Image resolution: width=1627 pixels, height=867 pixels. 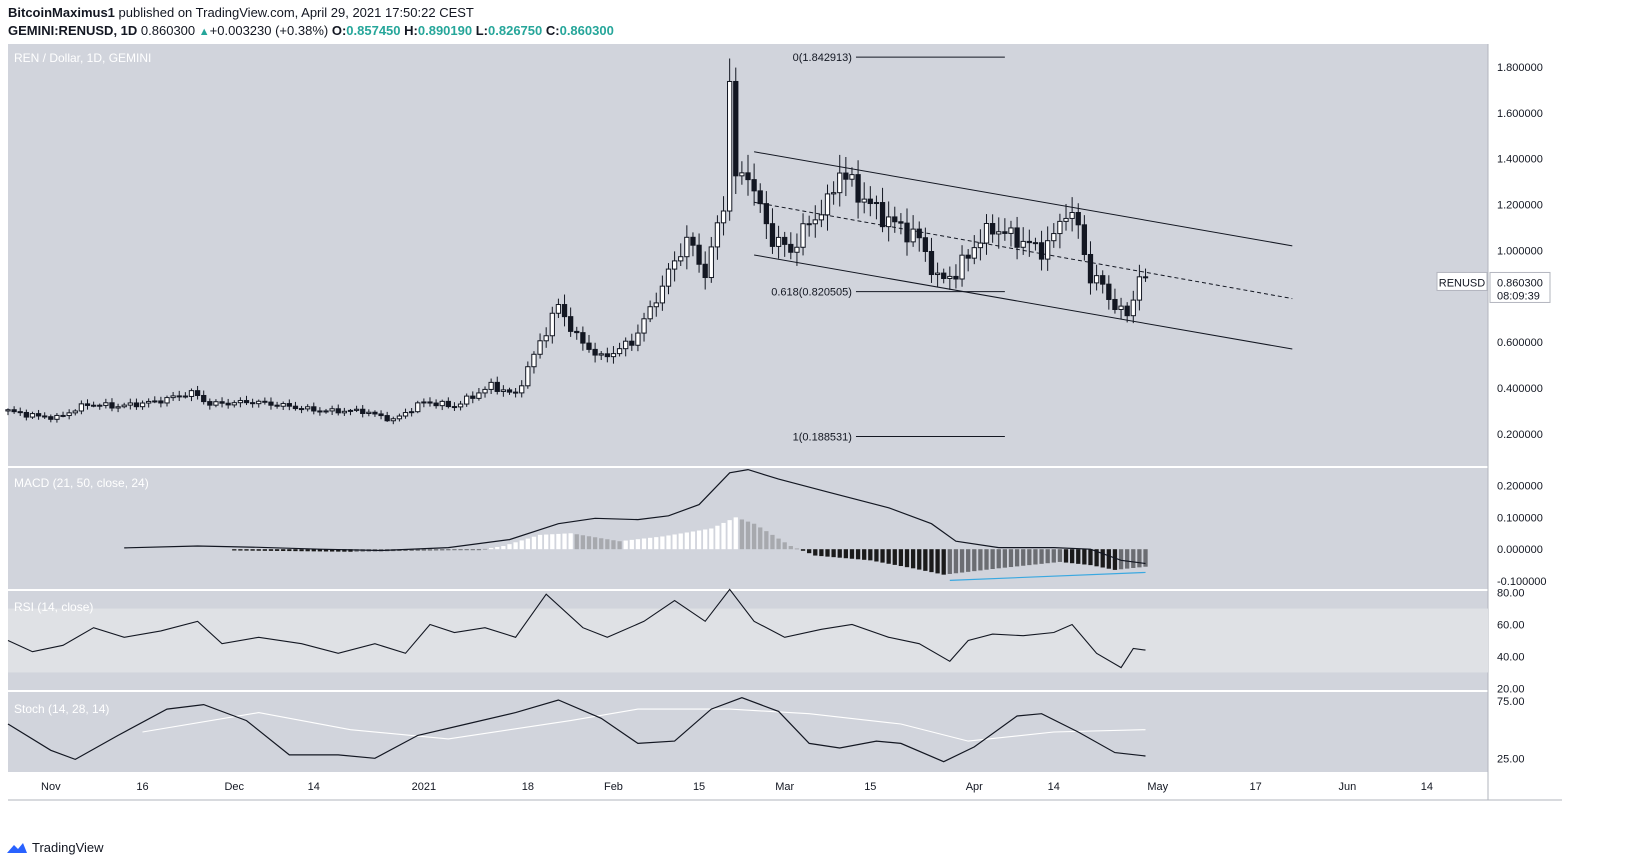 I want to click on time-tick-label: 17, so click(x=1255, y=787).